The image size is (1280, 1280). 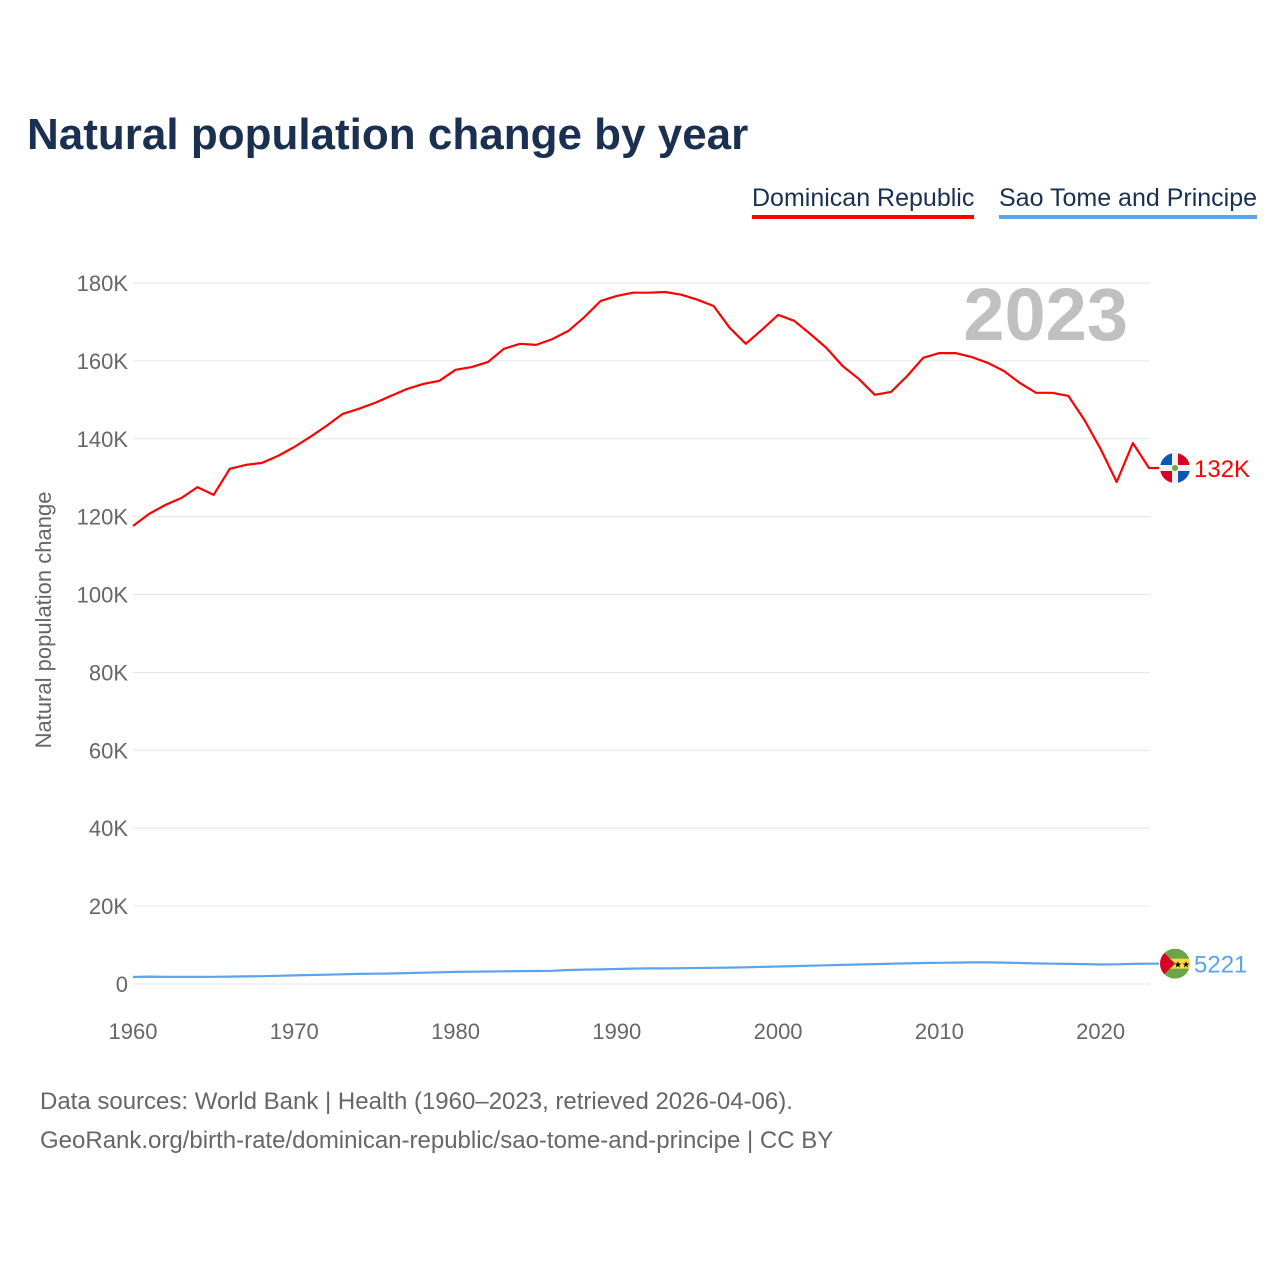 I want to click on y-tick-label: 60K, so click(x=108, y=750).